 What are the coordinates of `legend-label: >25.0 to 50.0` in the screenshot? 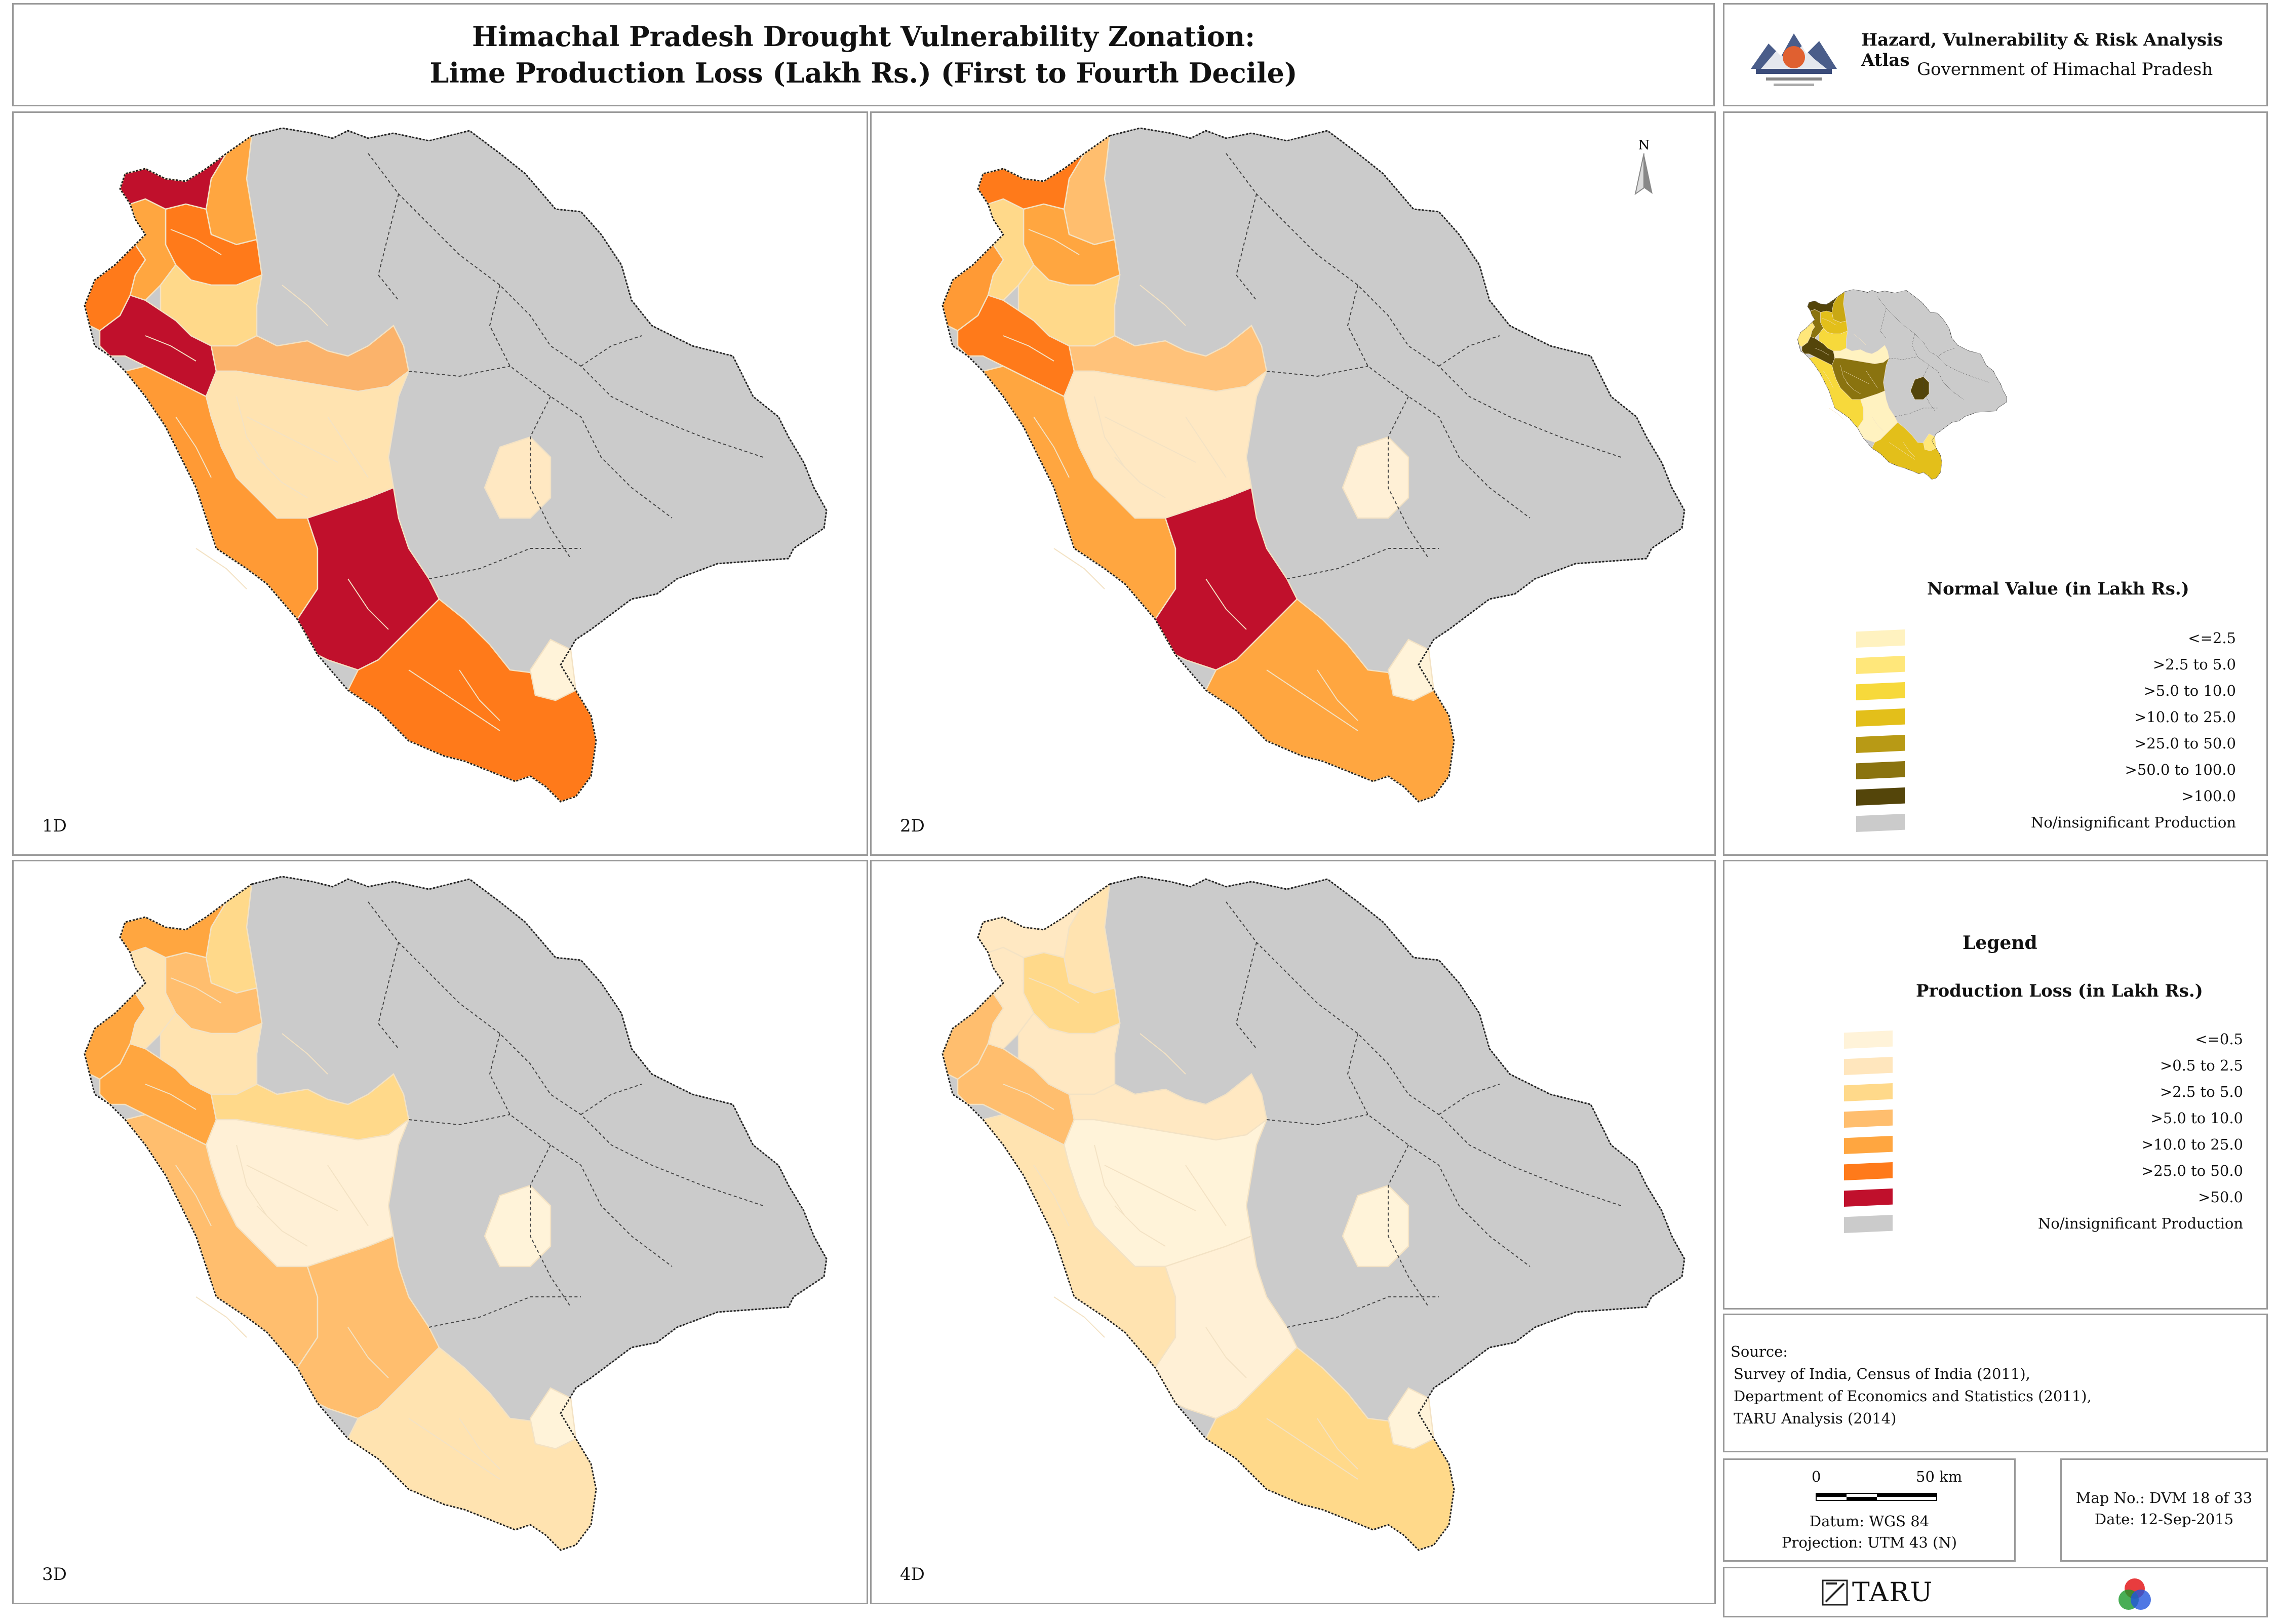 It's located at (2192, 1170).